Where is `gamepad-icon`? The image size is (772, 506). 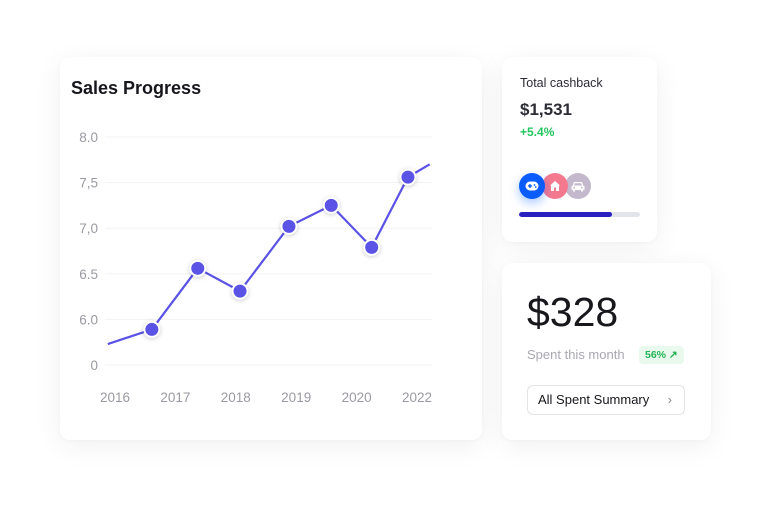 gamepad-icon is located at coordinates (532, 186).